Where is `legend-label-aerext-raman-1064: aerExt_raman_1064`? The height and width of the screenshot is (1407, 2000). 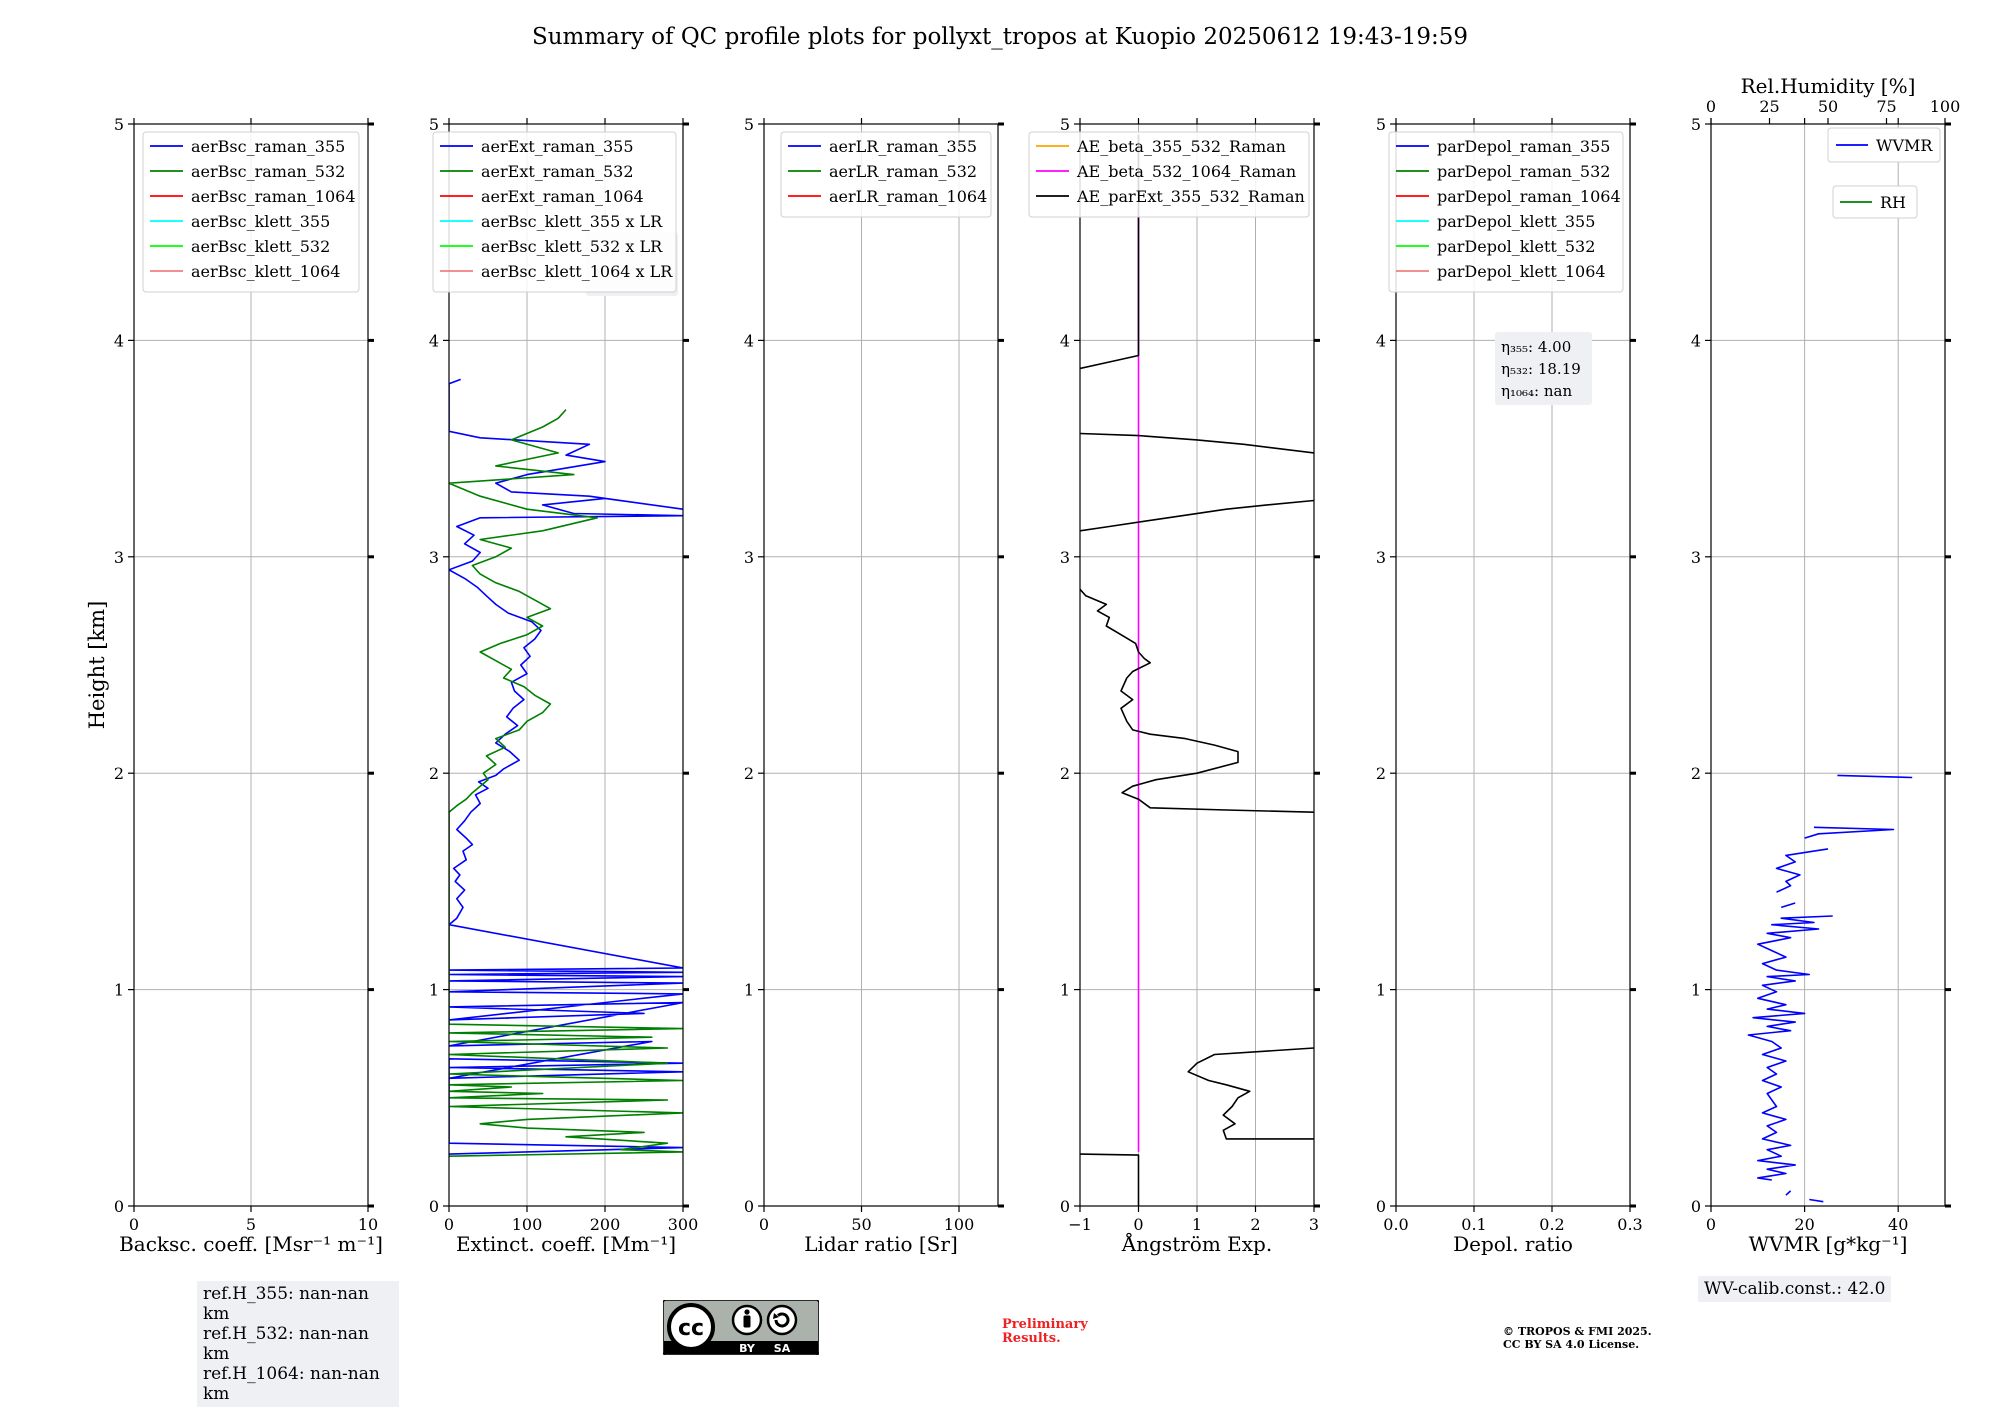
legend-label-aerext-raman-1064: aerExt_raman_1064 is located at coordinates (562, 196).